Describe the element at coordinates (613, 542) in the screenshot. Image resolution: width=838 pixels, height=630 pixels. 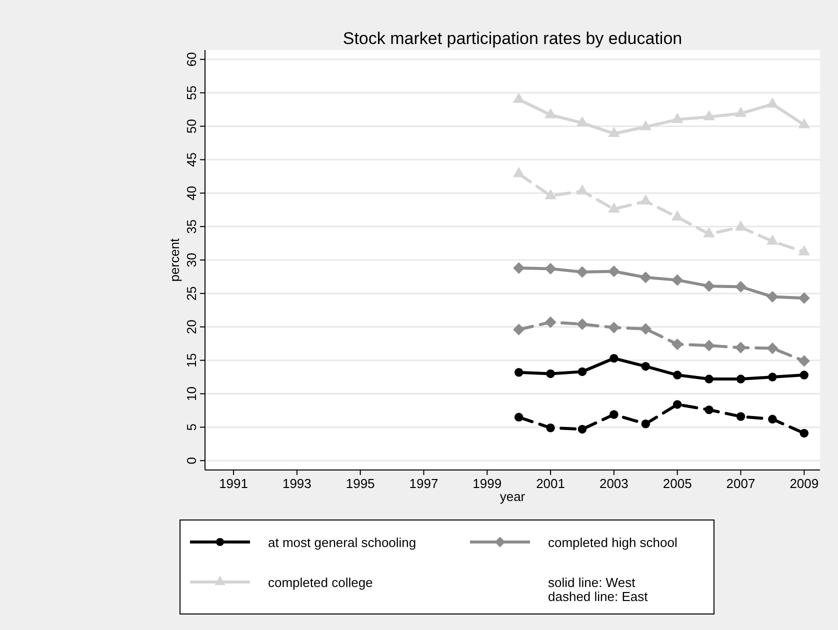
I see `legend-label: completed high school` at that location.